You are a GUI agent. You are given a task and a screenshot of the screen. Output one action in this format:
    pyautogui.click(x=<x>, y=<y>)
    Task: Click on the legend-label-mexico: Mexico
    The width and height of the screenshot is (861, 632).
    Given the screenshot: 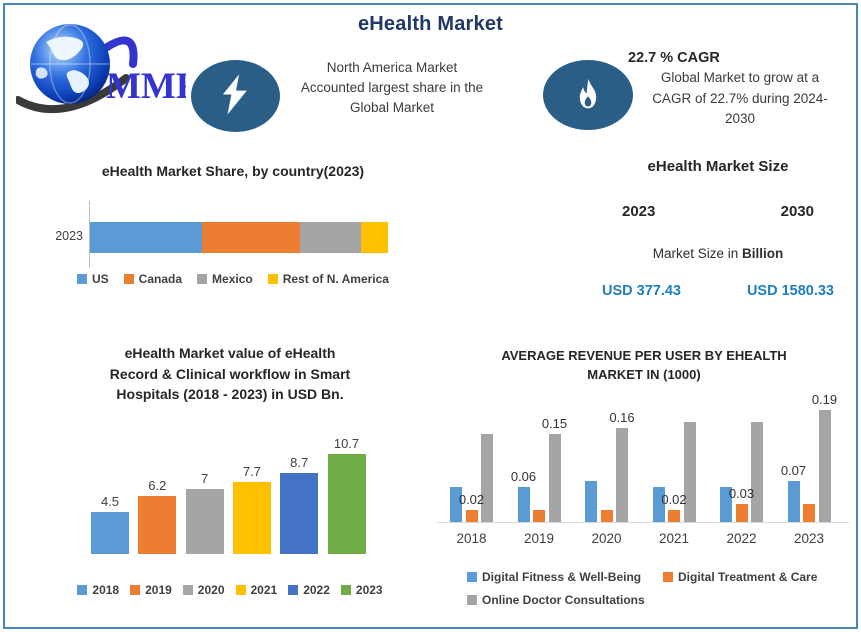 What is the action you would take?
    pyautogui.click(x=232, y=279)
    